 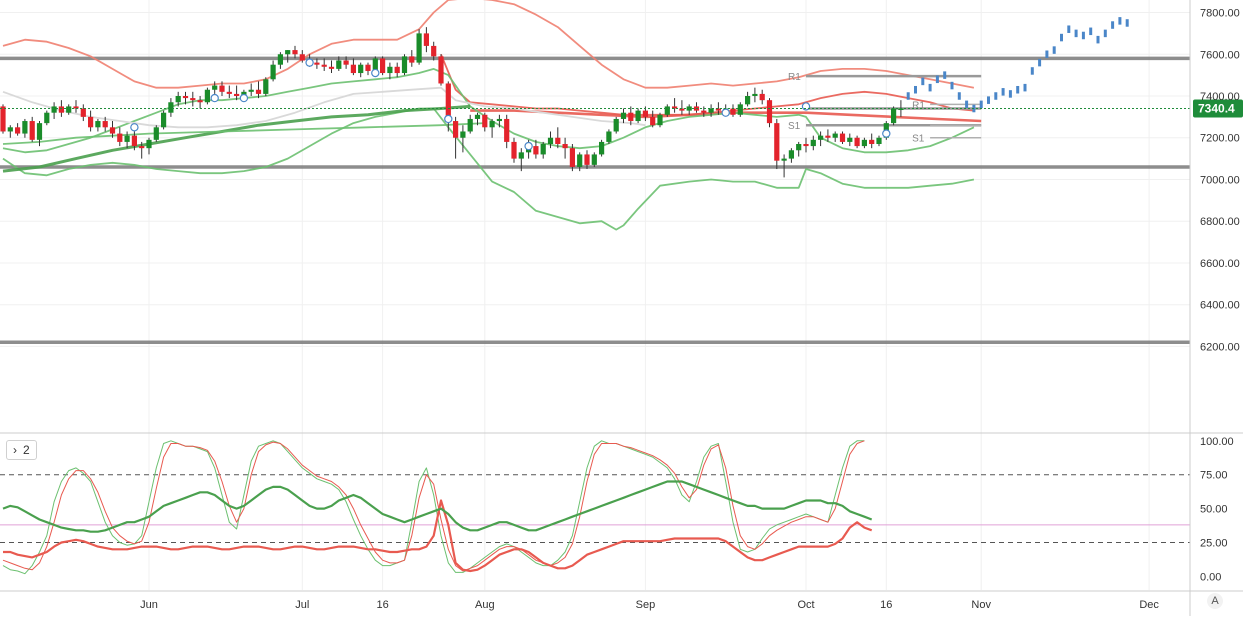 What do you see at coordinates (1220, 306) in the screenshot?
I see `price-tick-label: 6400.00` at bounding box center [1220, 306].